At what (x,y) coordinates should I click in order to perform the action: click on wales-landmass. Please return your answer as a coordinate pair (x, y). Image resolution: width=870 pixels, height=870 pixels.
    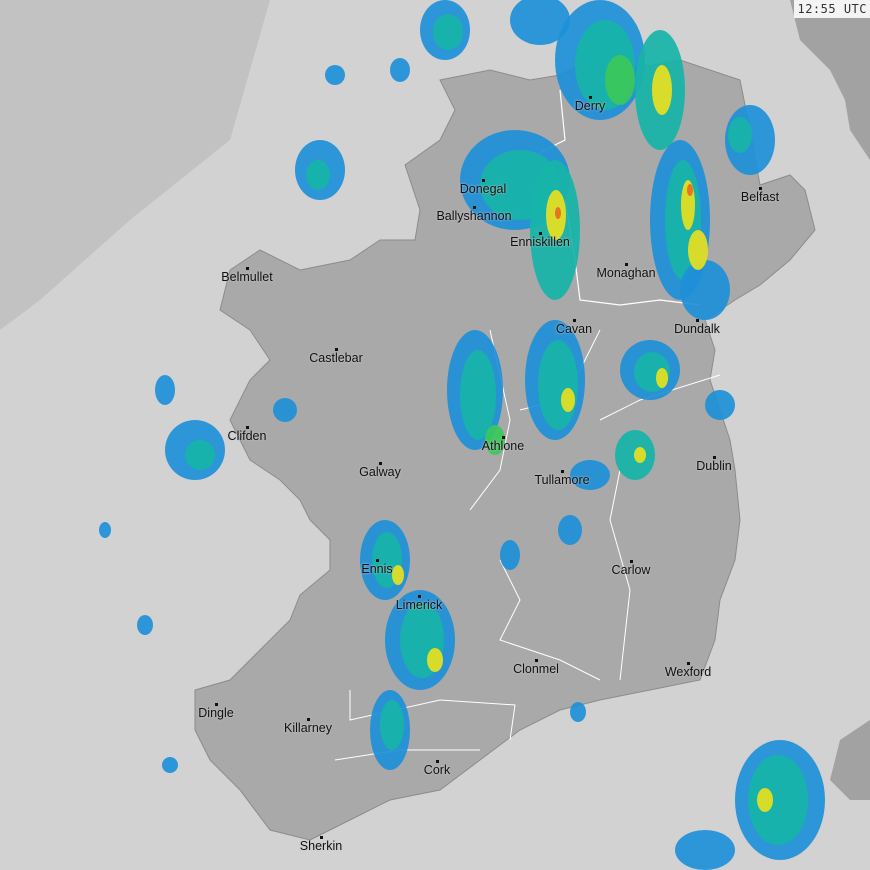
    Looking at the image, I should click on (850, 760).